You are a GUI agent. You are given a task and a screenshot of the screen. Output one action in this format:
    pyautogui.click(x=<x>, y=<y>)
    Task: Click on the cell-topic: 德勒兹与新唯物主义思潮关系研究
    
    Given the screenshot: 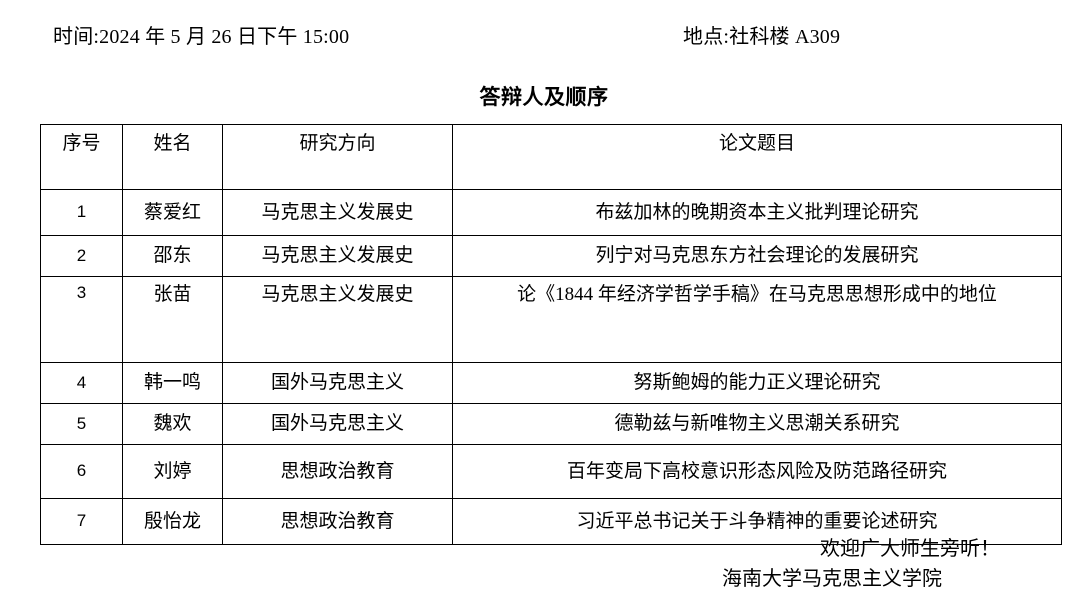 What is the action you would take?
    pyautogui.click(x=757, y=424)
    